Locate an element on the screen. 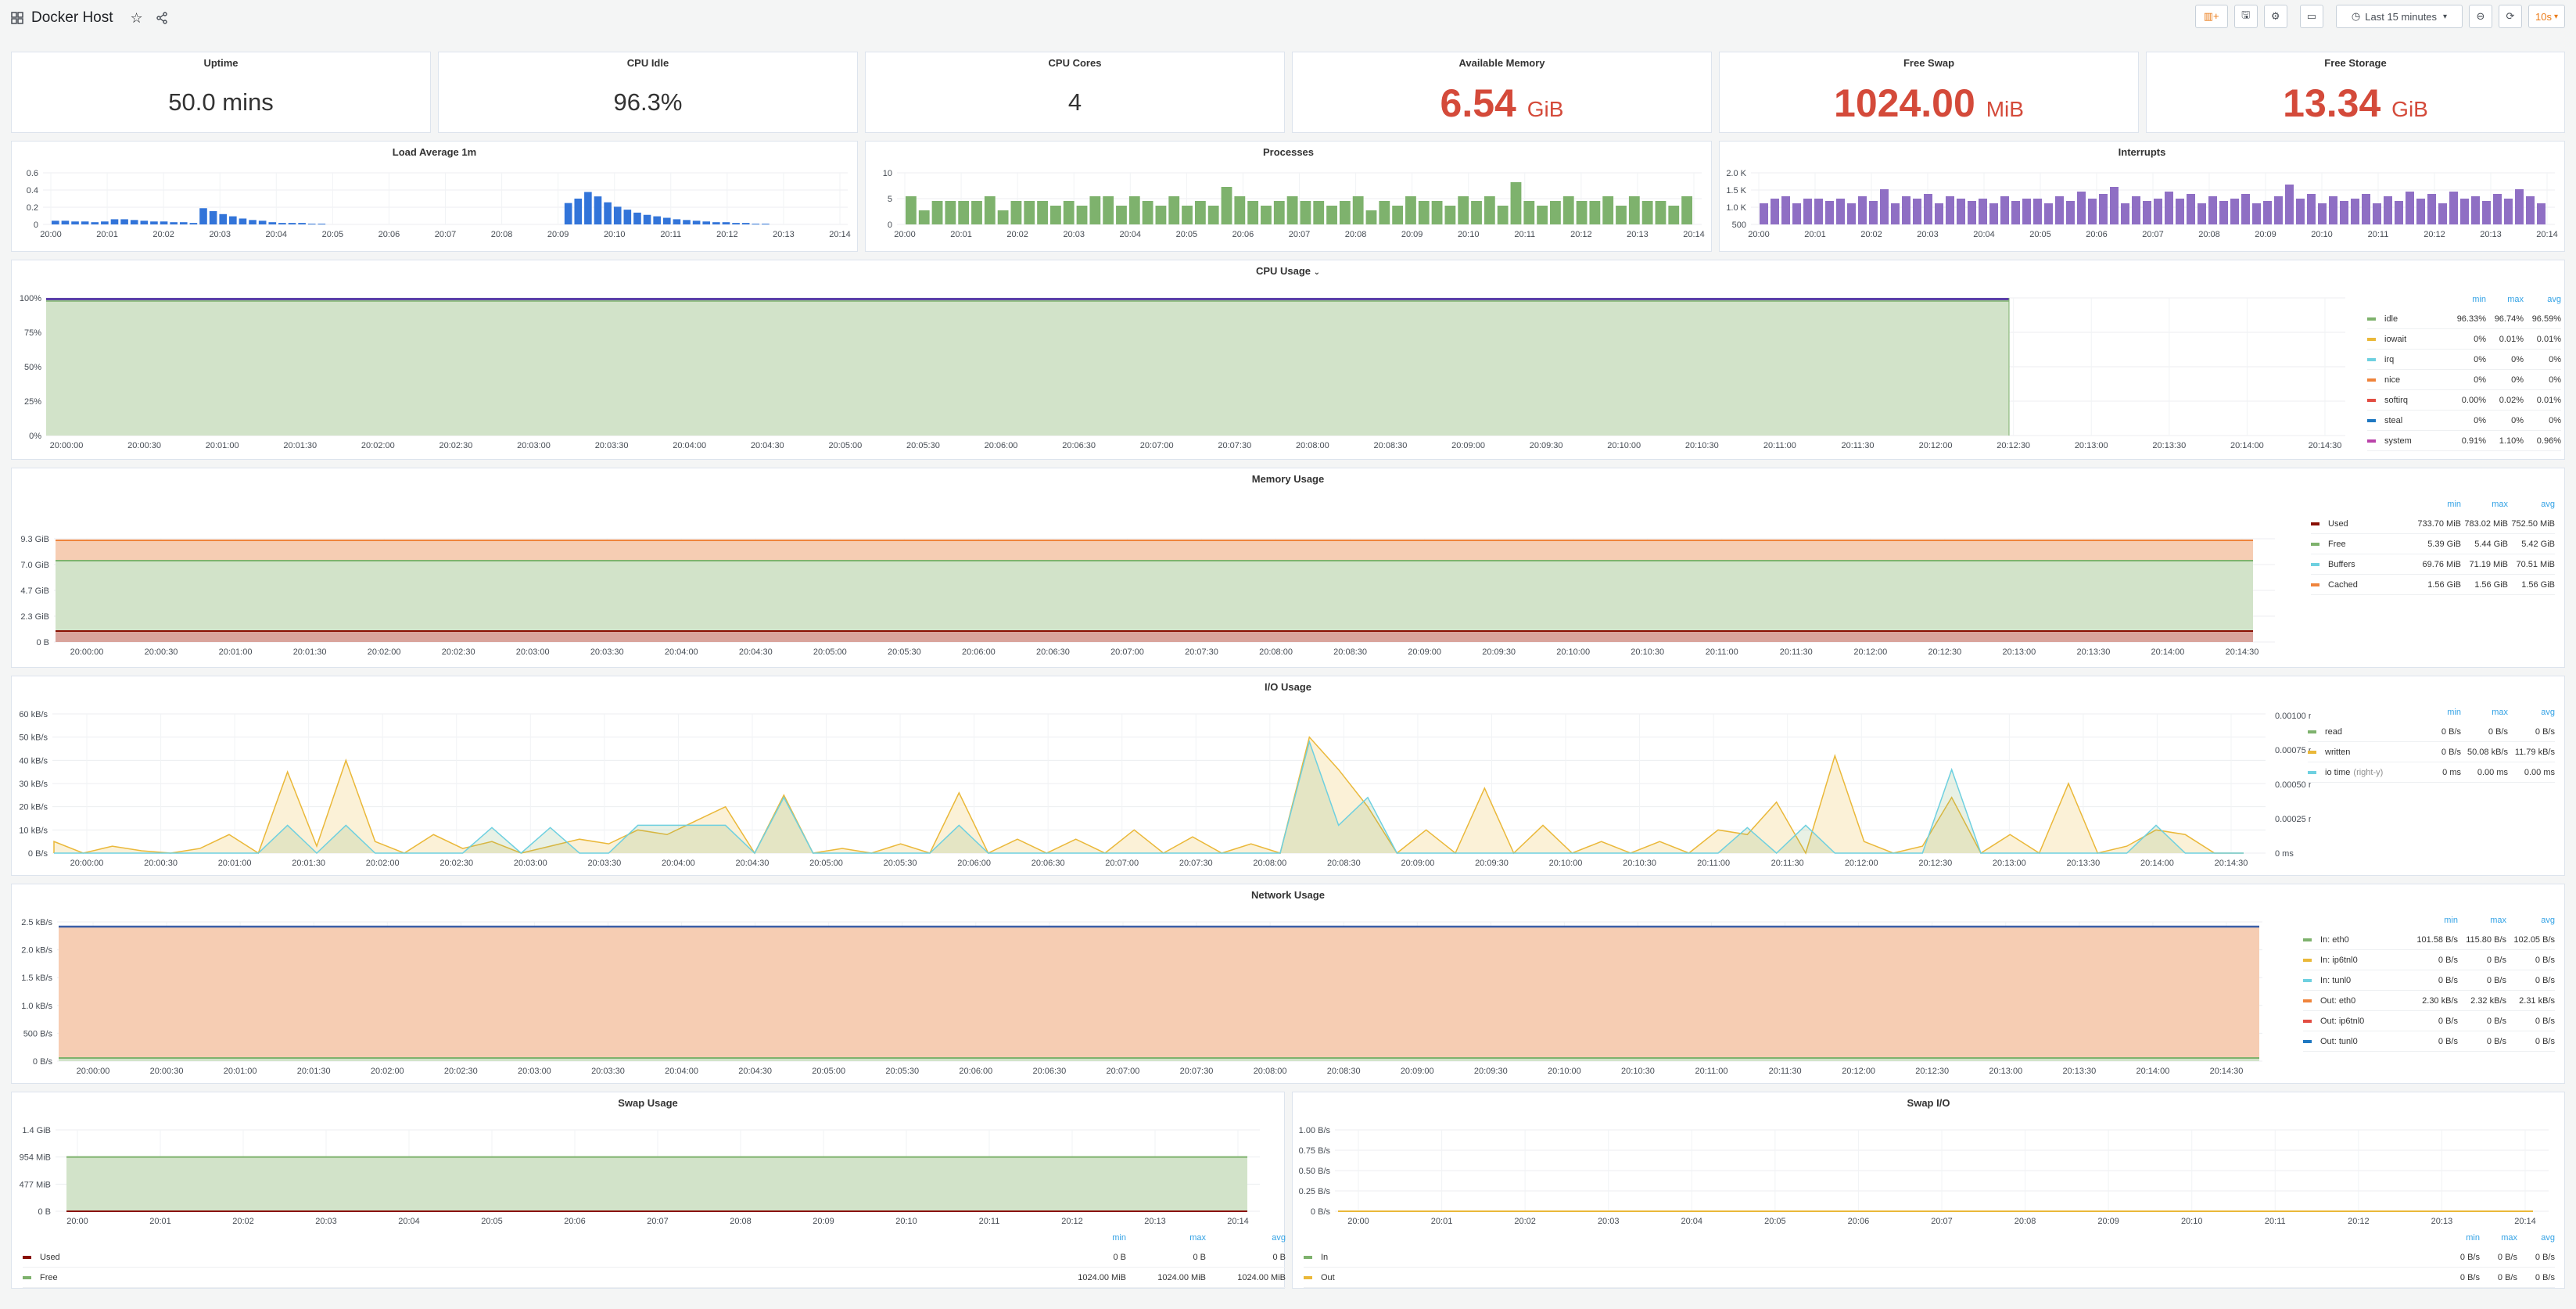 This screenshot has width=2576, height=1309. legend-label: In is located at coordinates (1882, 1257).